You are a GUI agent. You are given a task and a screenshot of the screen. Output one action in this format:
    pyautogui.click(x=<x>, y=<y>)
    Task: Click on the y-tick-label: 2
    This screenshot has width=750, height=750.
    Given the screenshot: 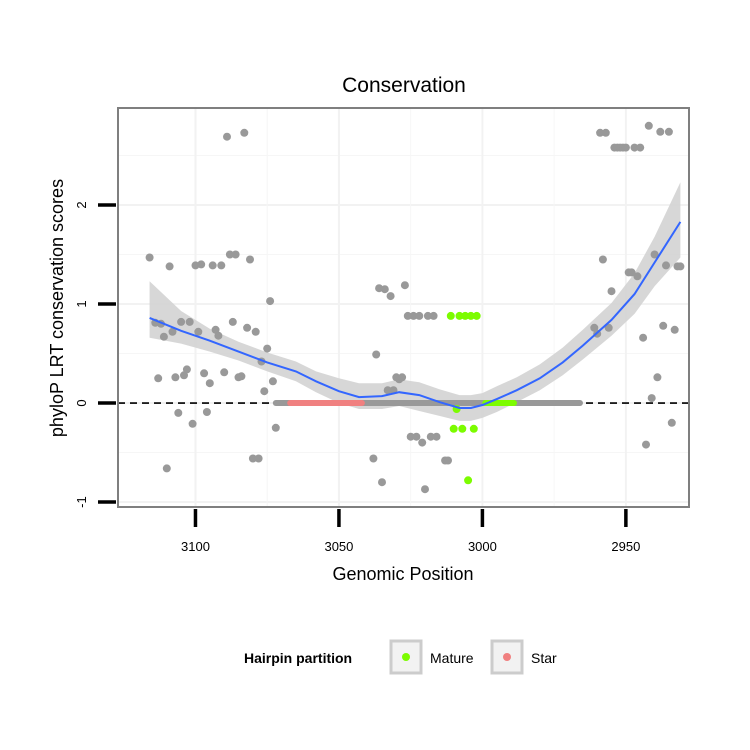 What is the action you would take?
    pyautogui.click(x=81, y=204)
    